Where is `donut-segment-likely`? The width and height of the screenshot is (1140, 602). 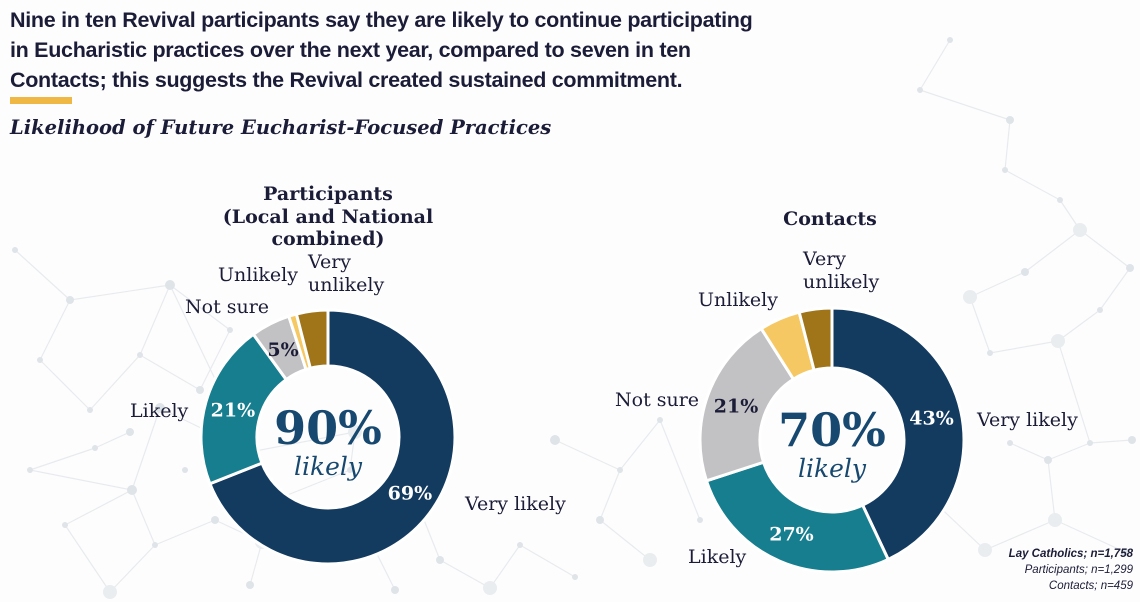 donut-segment-likely is located at coordinates (797, 517).